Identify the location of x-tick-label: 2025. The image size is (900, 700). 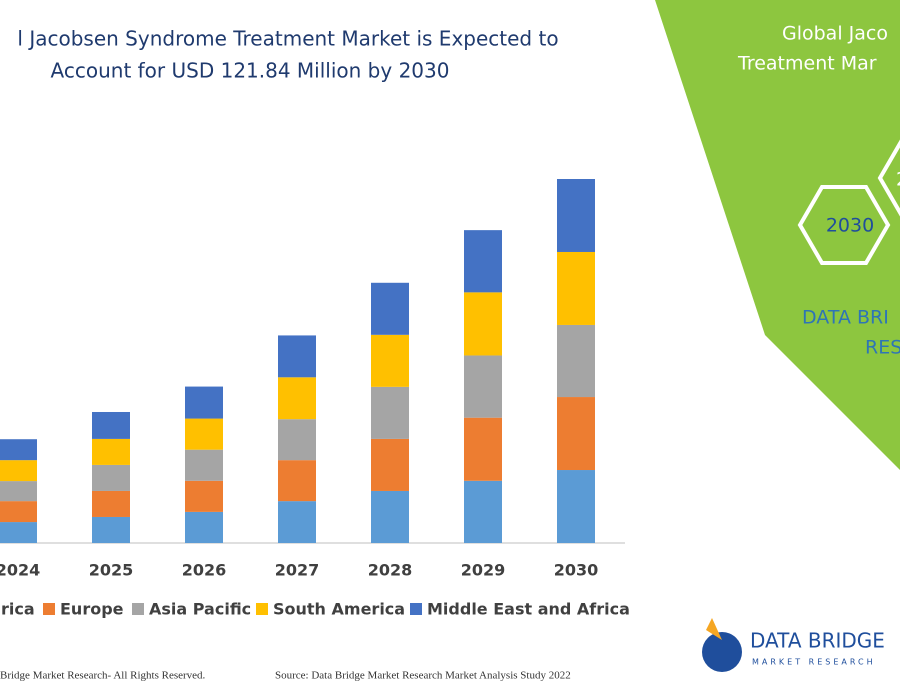
(111, 570).